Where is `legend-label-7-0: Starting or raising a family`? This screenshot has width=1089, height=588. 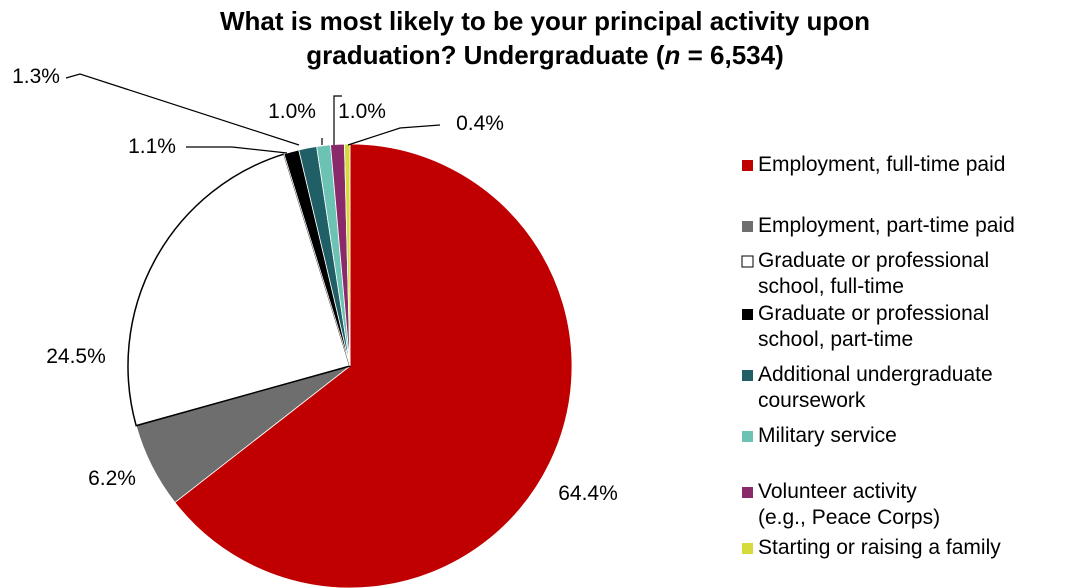
legend-label-7-0: Starting or raising a family is located at coordinates (879, 547).